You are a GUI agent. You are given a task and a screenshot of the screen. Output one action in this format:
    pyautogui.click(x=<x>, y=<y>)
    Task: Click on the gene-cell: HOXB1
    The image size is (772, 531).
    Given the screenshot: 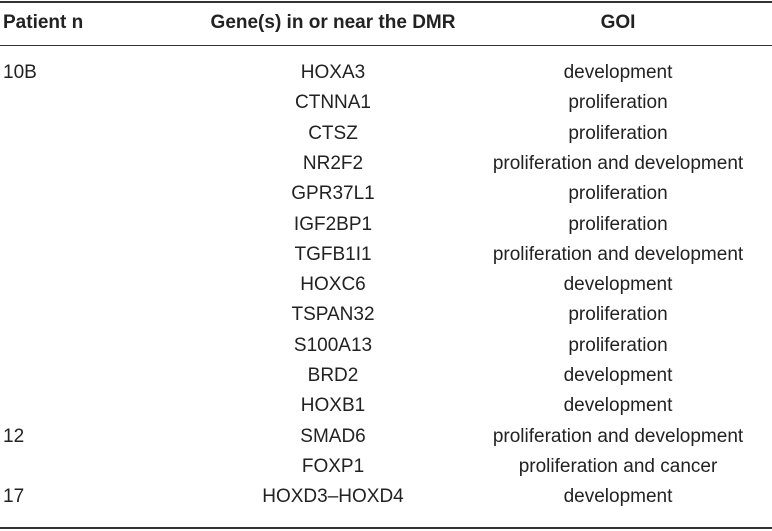 What is the action you would take?
    pyautogui.click(x=333, y=406)
    